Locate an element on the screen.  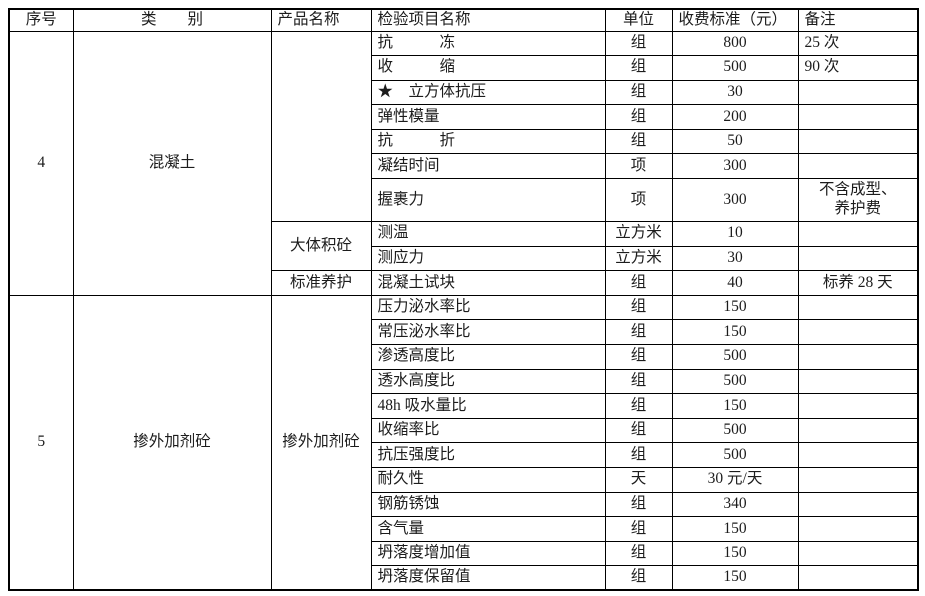
table-row: 测应力 立方米 30 is located at coordinates (464, 258).